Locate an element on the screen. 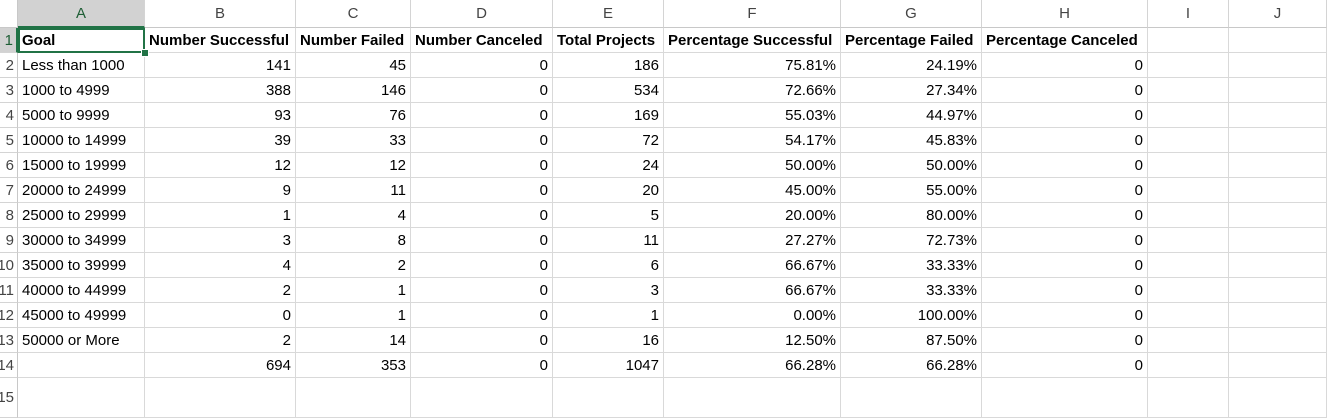 The width and height of the screenshot is (1327, 418). cell-h10: 0 is located at coordinates (1065, 265).